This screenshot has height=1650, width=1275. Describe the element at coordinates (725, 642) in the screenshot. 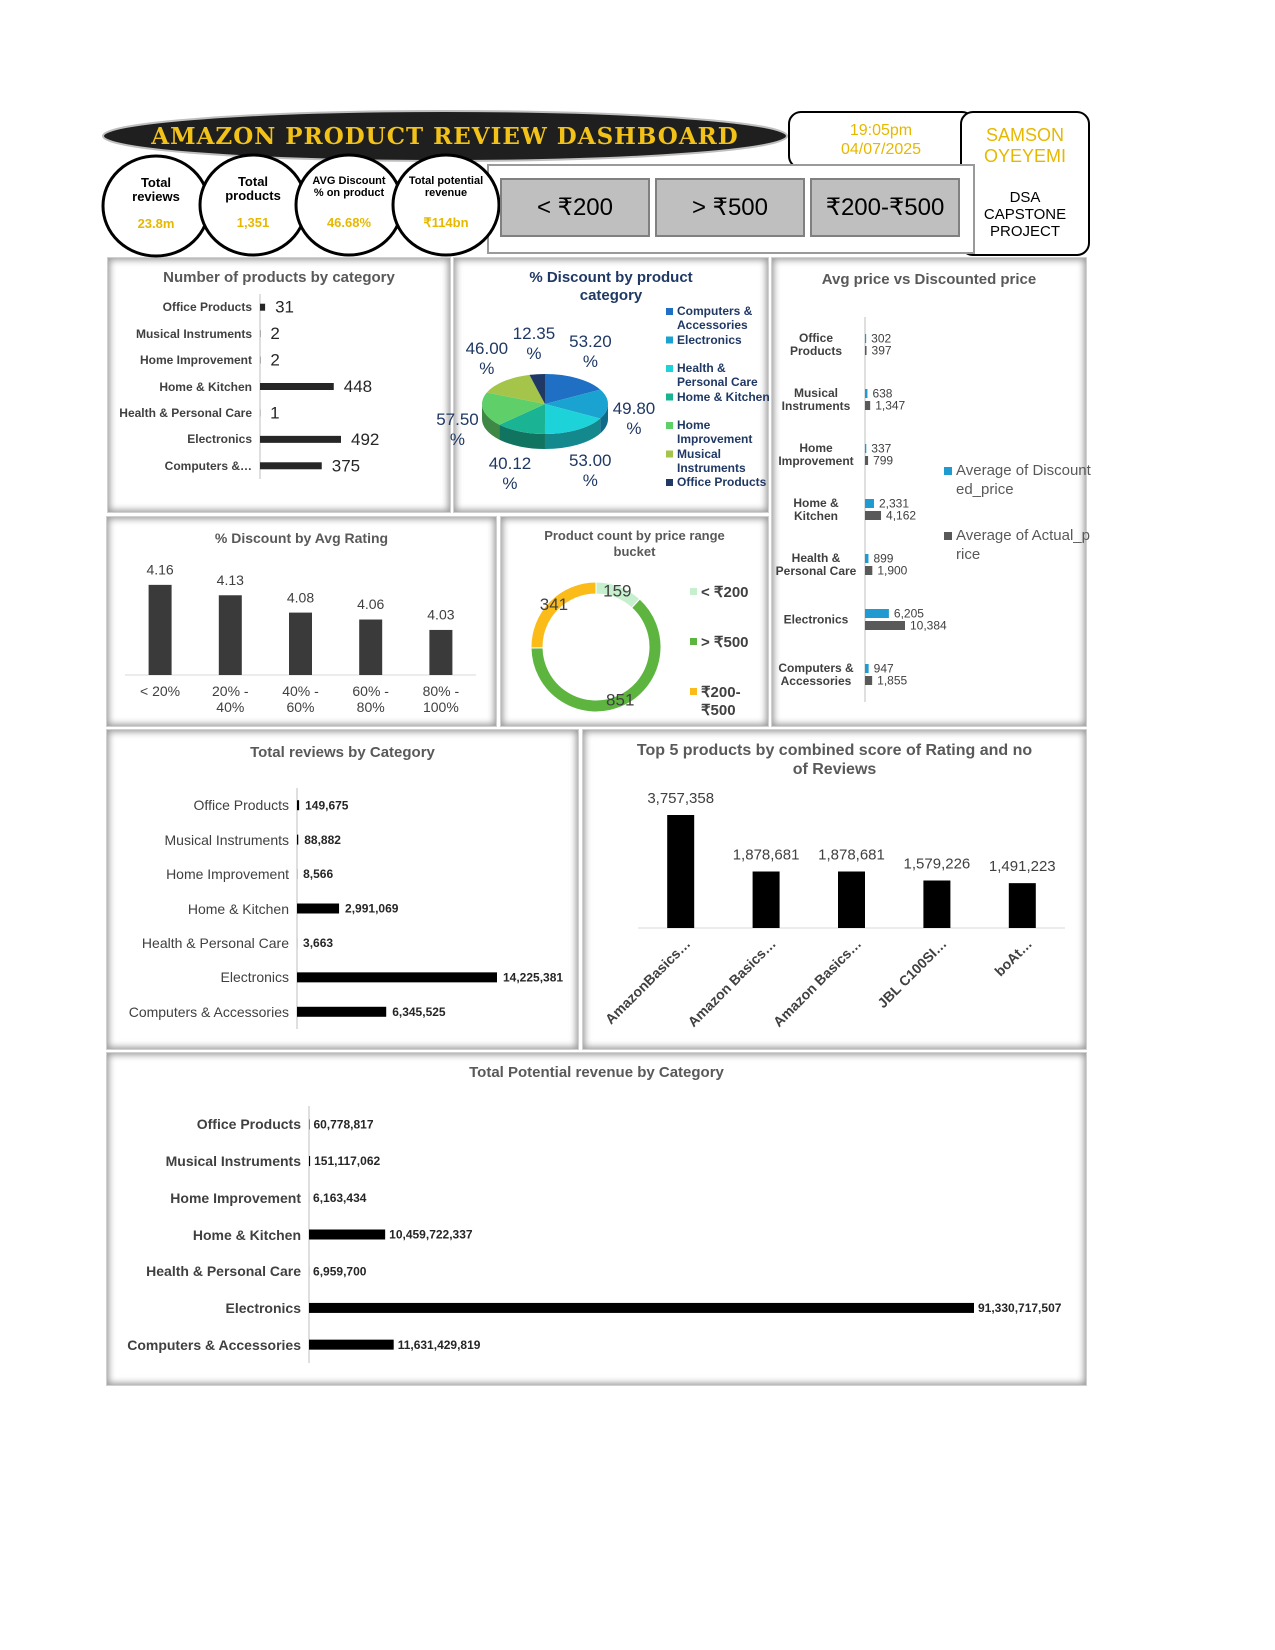

I see `legend-label: > ₹500` at that location.